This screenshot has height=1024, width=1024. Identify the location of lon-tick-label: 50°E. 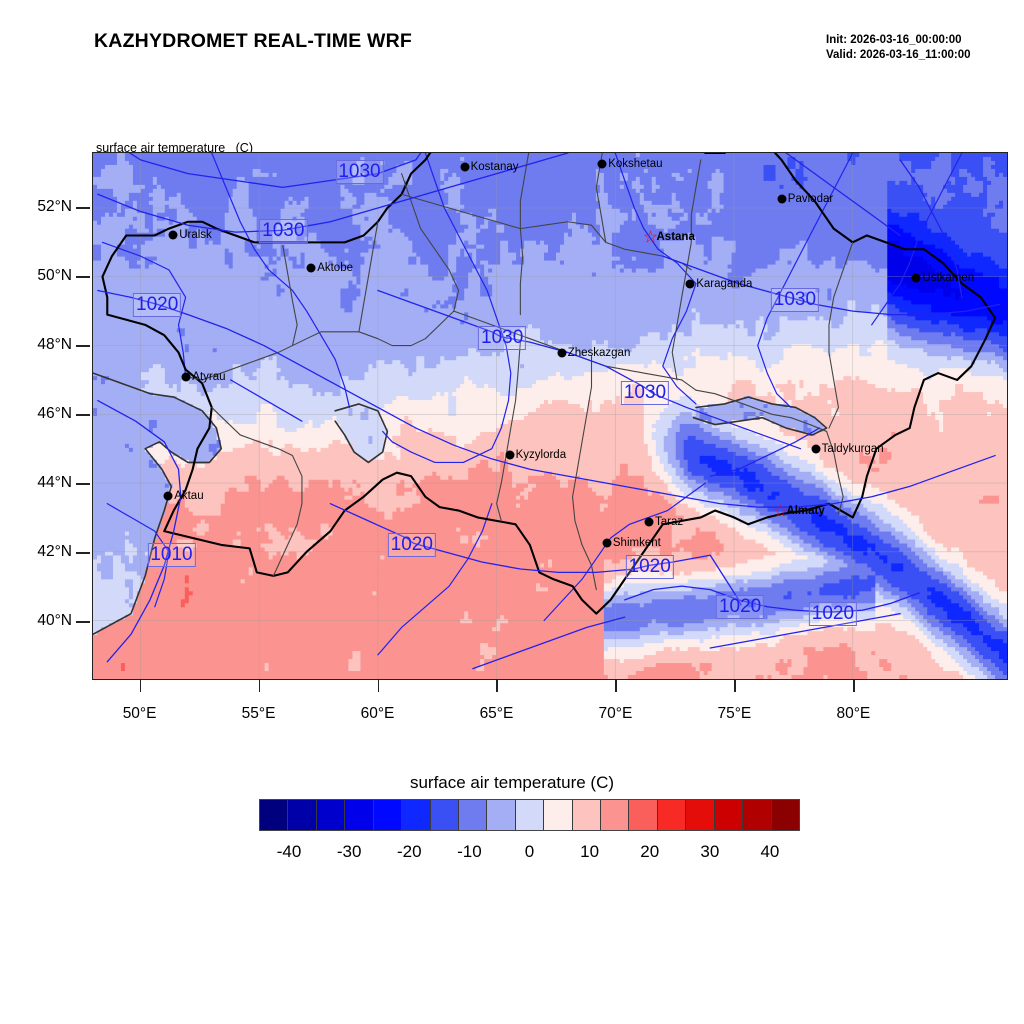
(139, 713).